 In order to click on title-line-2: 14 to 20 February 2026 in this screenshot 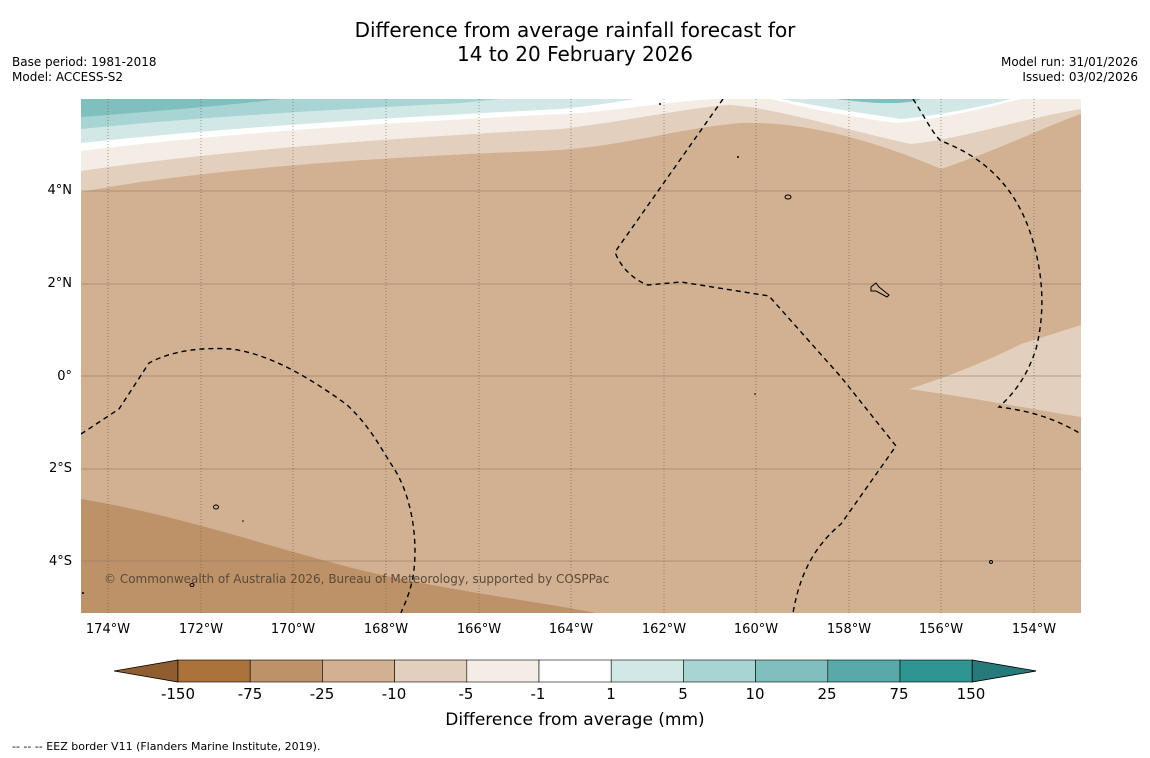, I will do `click(575, 54)`.